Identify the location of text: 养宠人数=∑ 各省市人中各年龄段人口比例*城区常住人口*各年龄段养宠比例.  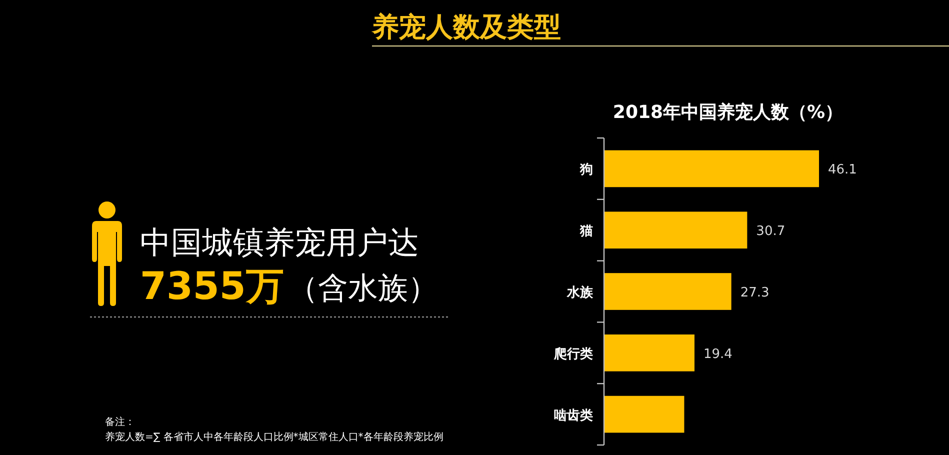
(274, 437).